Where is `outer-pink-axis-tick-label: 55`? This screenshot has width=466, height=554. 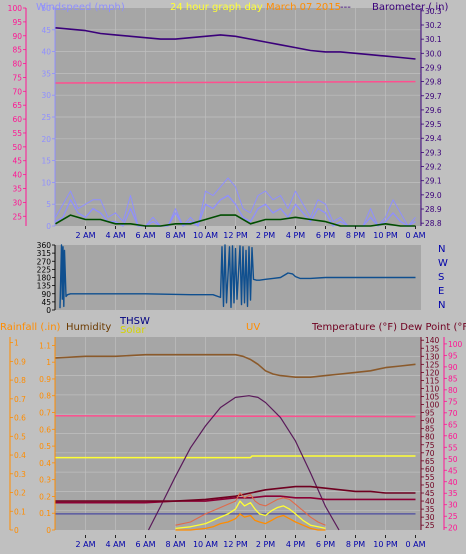
outer-pink-axis-tick-label: 55 is located at coordinates (17, 133).